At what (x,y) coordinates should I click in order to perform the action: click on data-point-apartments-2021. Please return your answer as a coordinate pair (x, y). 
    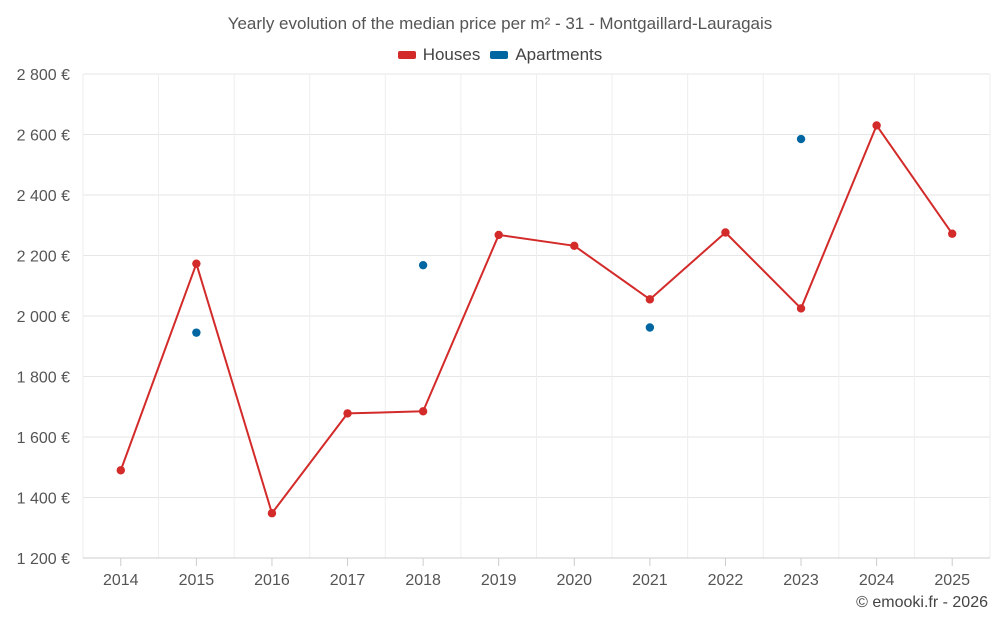
    Looking at the image, I should click on (650, 327).